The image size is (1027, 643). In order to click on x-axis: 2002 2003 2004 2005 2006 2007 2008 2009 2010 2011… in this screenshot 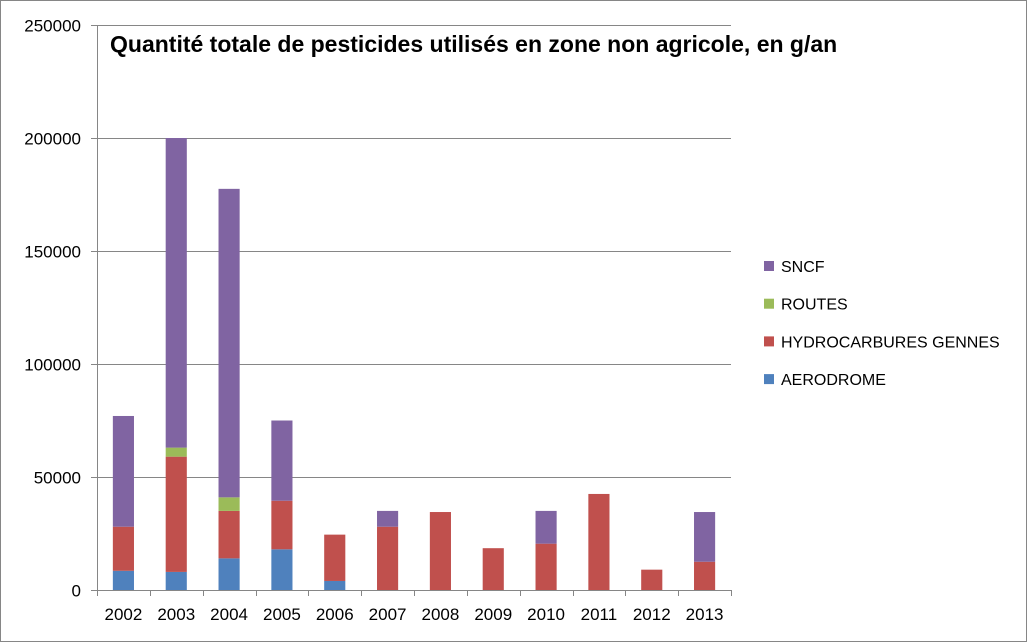, I will do `click(414, 607)`.